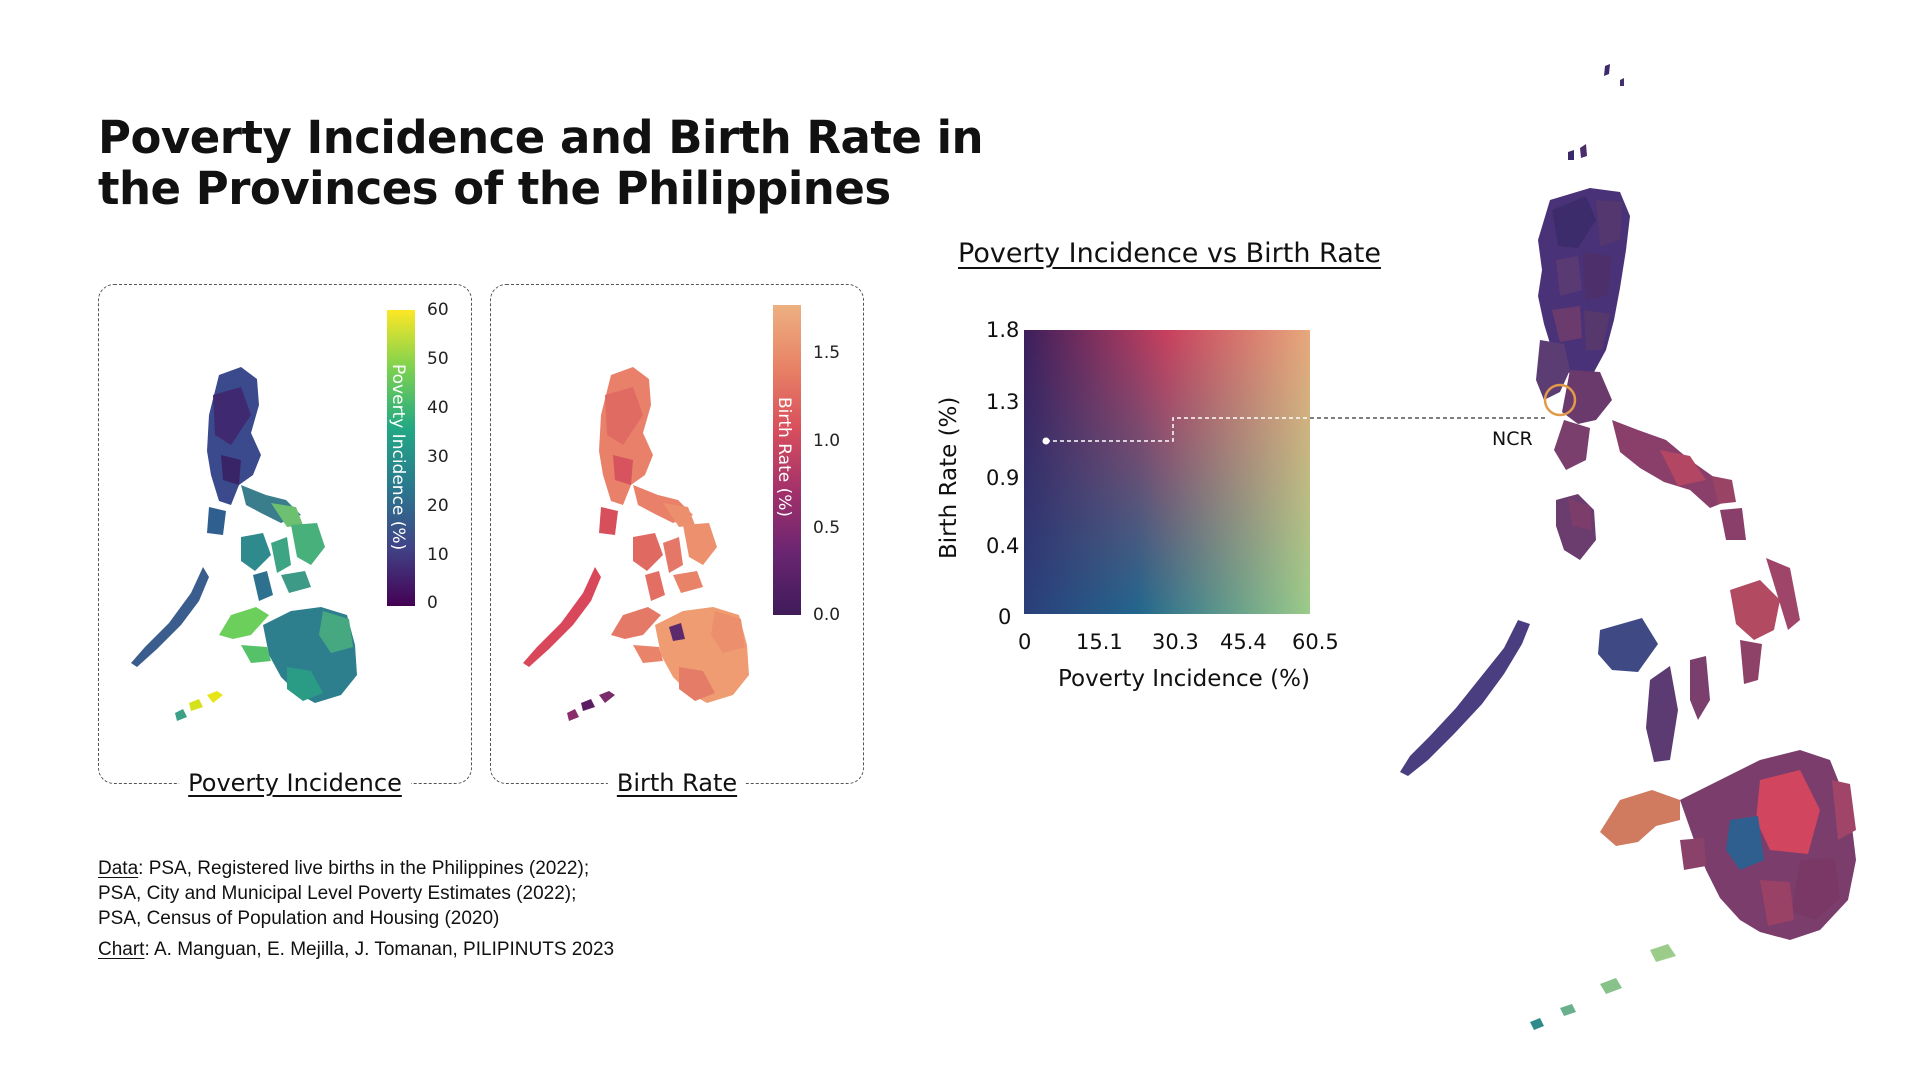  I want to click on birth-tick: 1.5, so click(827, 353).